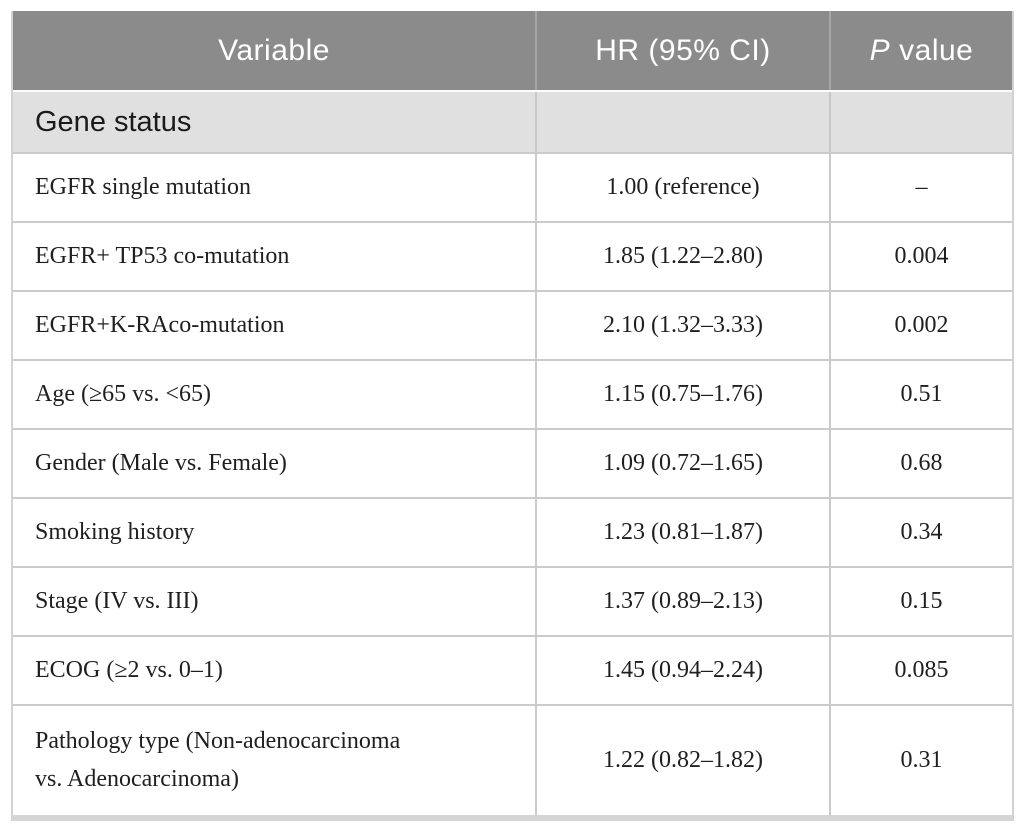  I want to click on header-variable-label: Variable, so click(274, 50).